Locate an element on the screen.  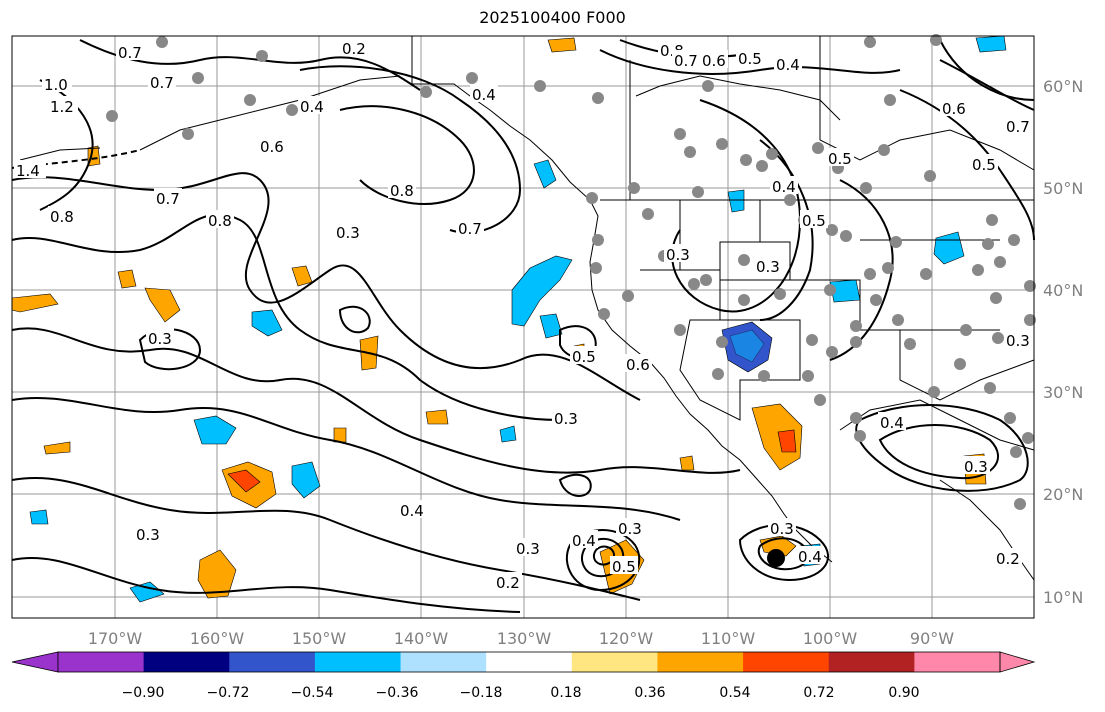
colorbar is located at coordinates (523, 662).